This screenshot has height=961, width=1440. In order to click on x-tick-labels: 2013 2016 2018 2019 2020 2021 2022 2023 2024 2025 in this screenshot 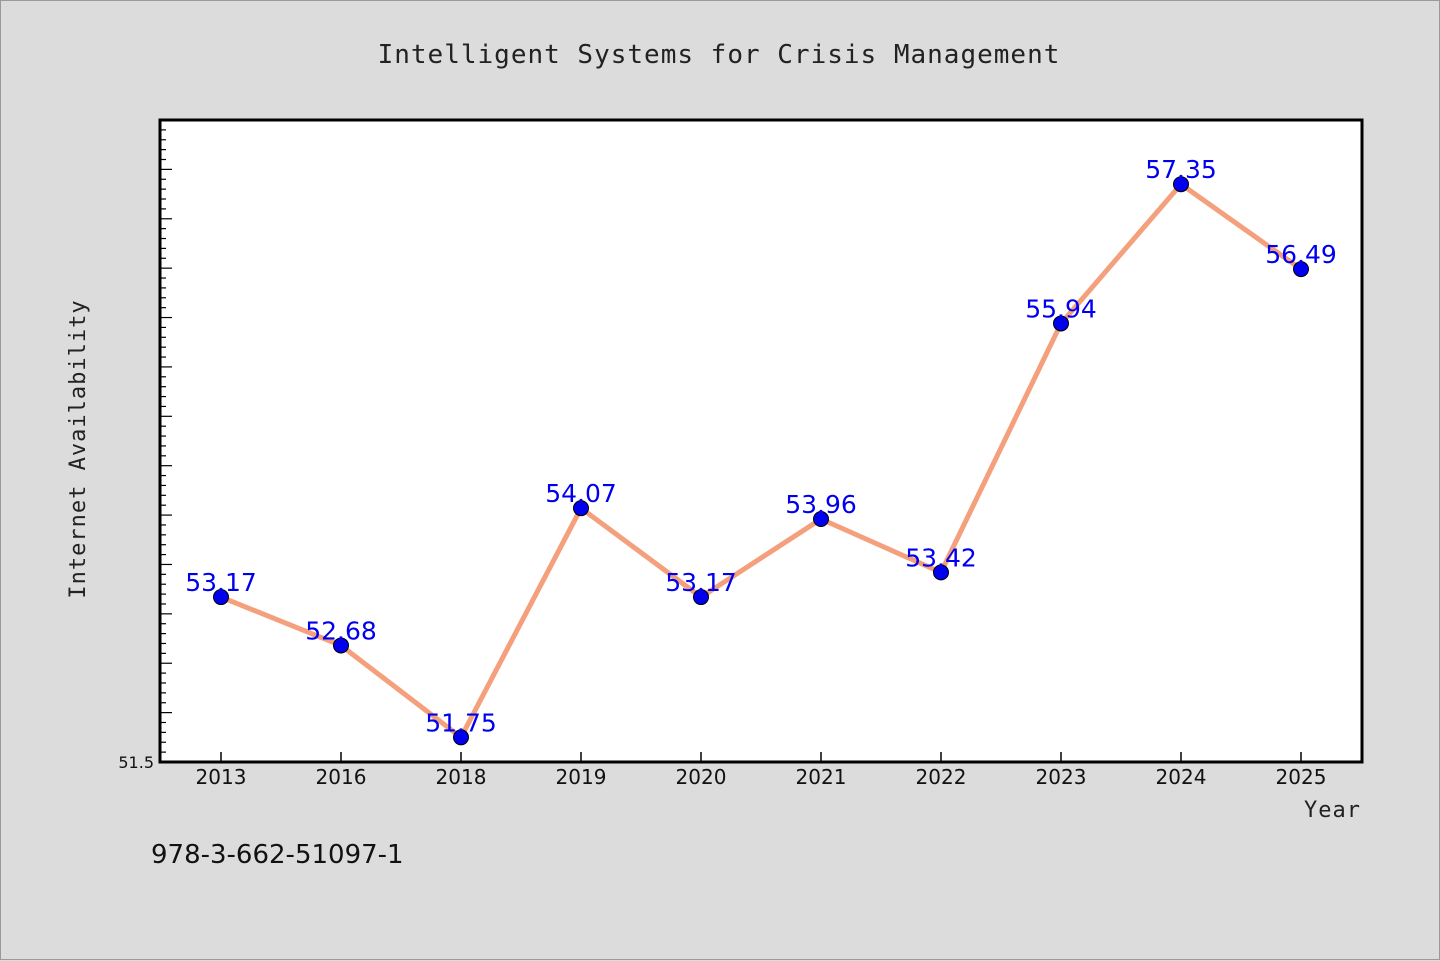, I will do `click(761, 777)`.